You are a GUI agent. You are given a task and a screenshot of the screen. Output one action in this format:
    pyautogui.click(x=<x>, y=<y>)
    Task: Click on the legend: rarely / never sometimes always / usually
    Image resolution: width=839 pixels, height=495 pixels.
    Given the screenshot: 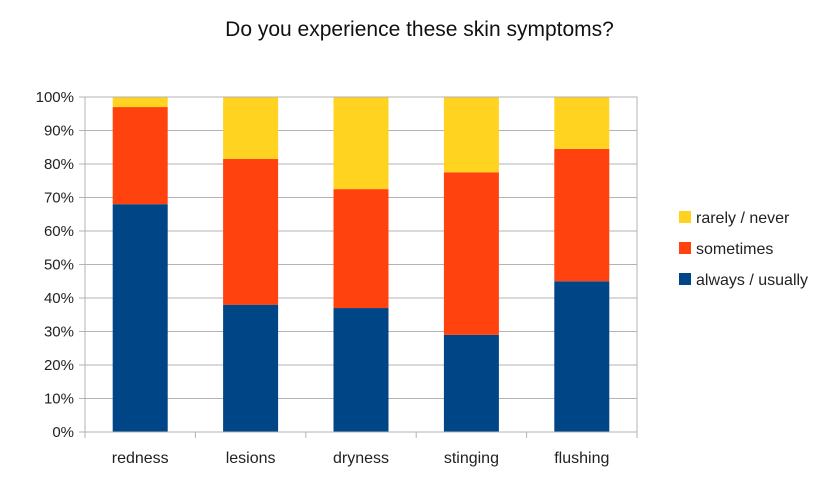 What is the action you would take?
    pyautogui.click(x=743, y=249)
    